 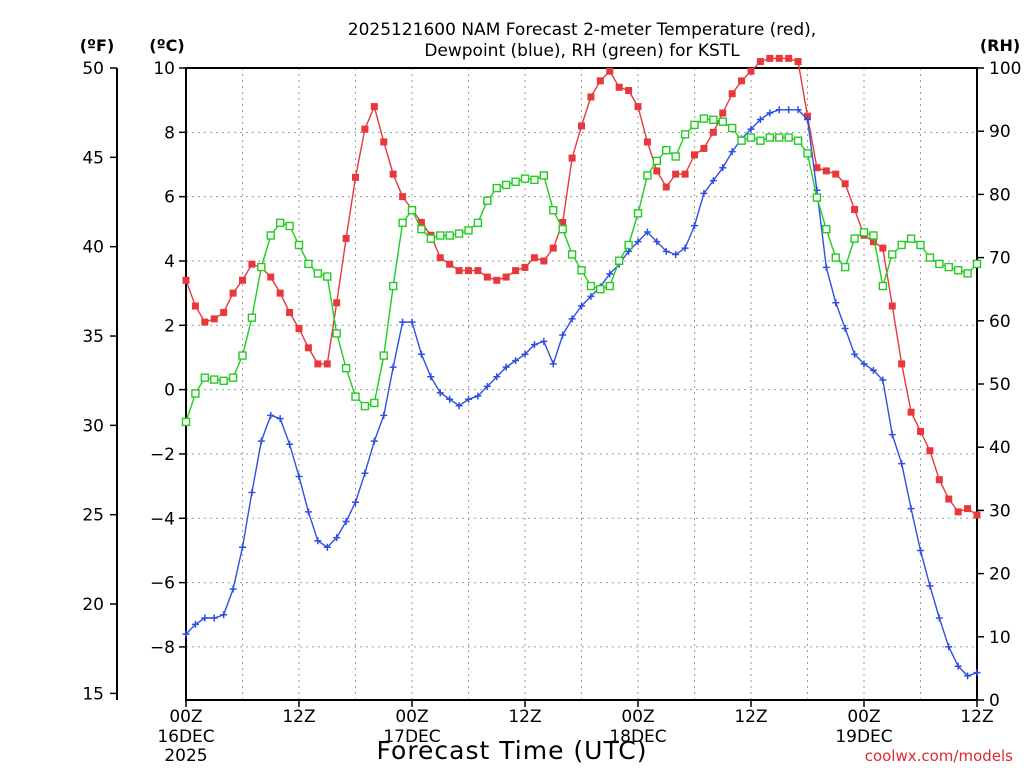 What do you see at coordinates (169, 326) in the screenshot?
I see `celsius-tick-label: 2` at bounding box center [169, 326].